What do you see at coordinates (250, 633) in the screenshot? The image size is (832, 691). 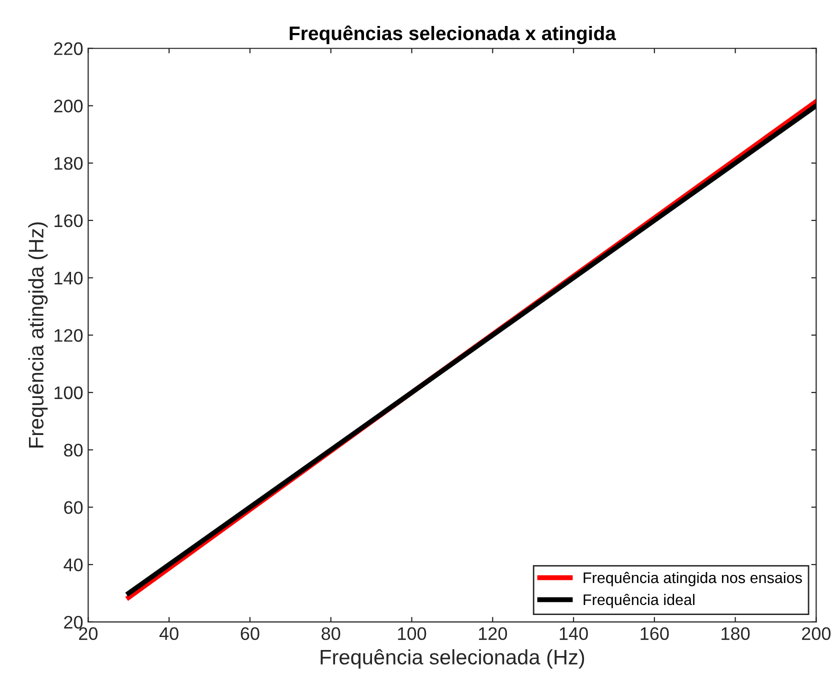 I see `x-tick-label: 60` at bounding box center [250, 633].